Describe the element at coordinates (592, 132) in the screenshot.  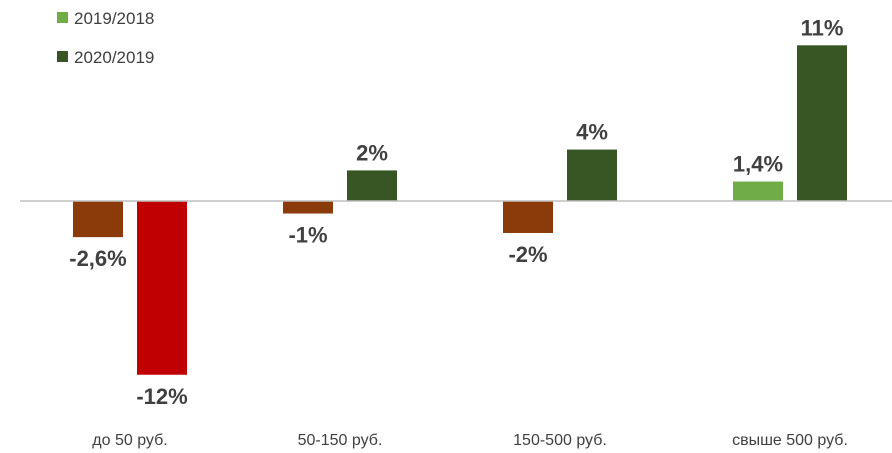
I see `data-label-s2-c3: 4%` at that location.